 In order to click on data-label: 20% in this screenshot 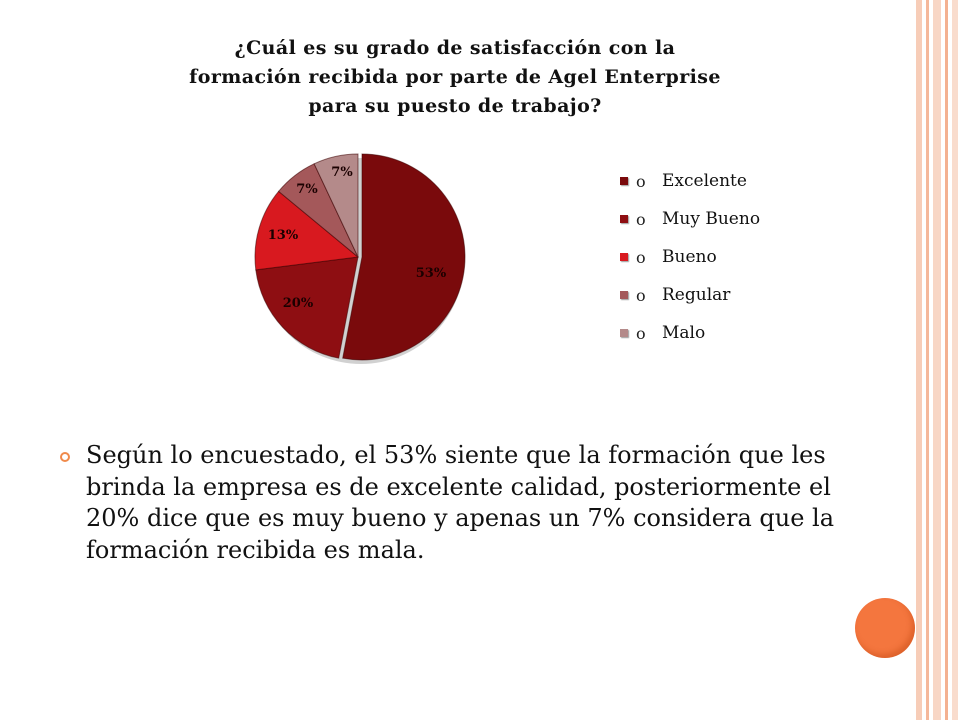, I will do `click(298, 303)`.